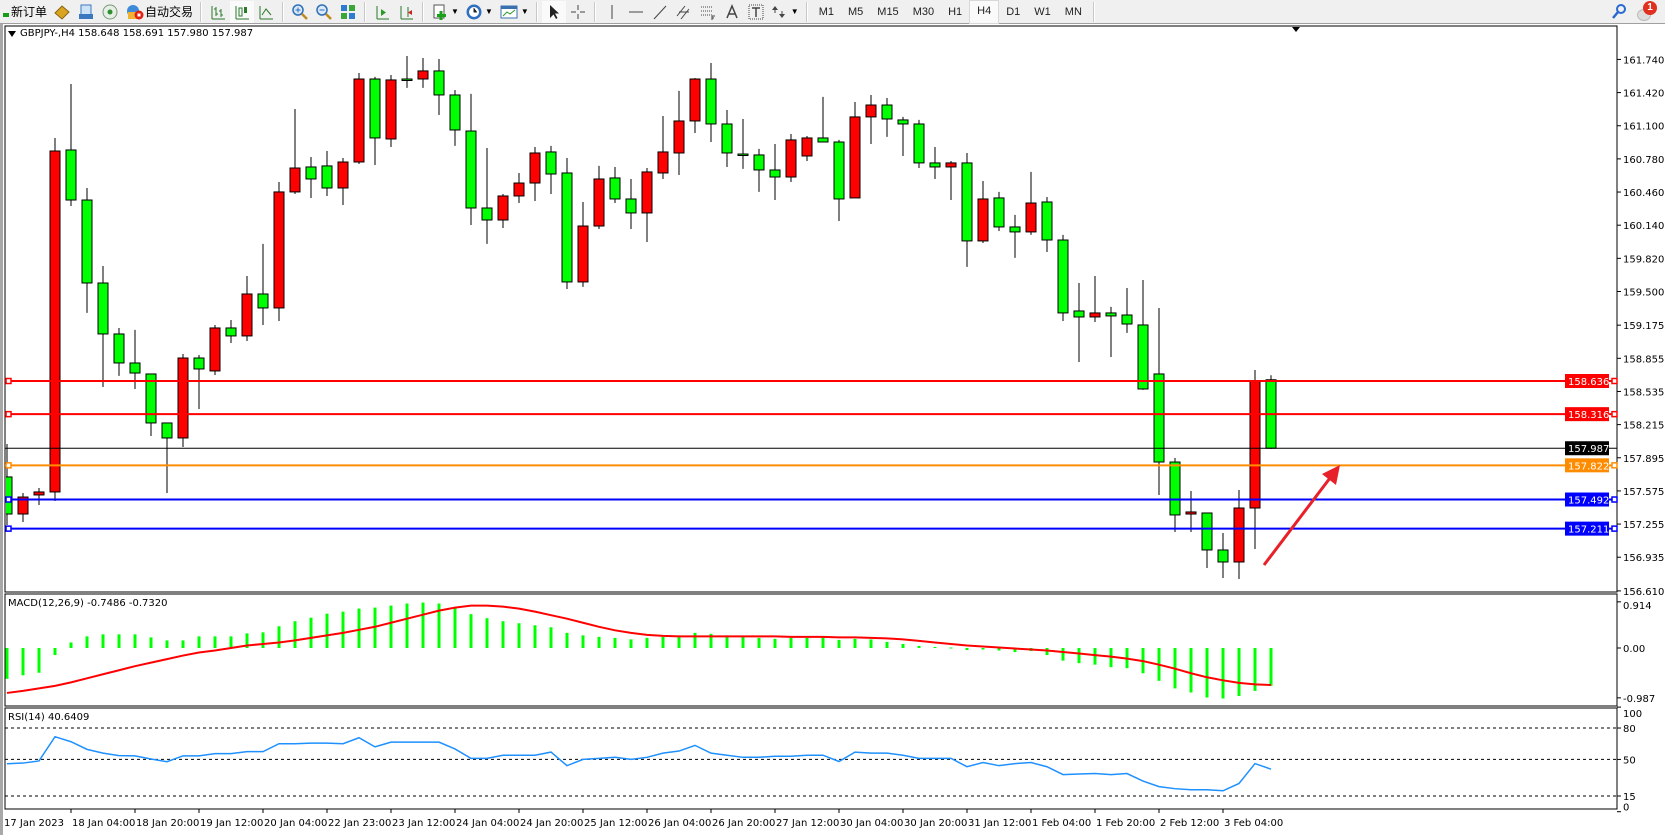  Describe the element at coordinates (1650, 8) in the screenshot. I see `notification-count: 1` at that location.